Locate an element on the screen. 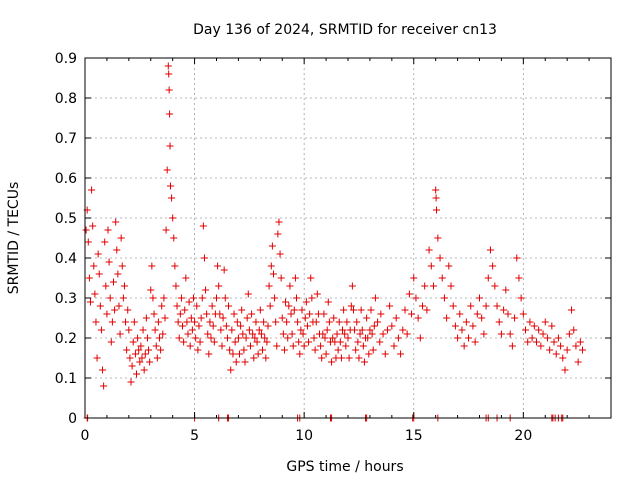  y-axis-label: SRMTID / TECUs is located at coordinates (14, 238).